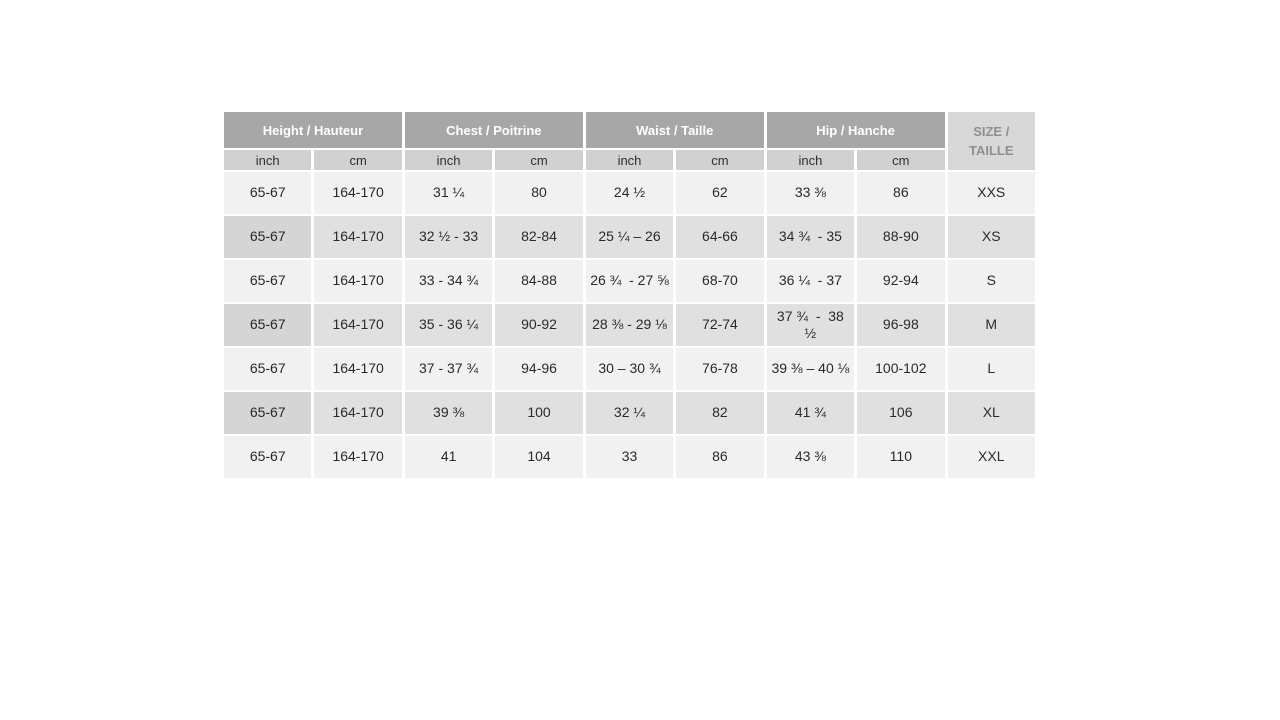 This screenshot has width=1280, height=720. I want to click on size-header-line1: SIZE /, so click(991, 131).